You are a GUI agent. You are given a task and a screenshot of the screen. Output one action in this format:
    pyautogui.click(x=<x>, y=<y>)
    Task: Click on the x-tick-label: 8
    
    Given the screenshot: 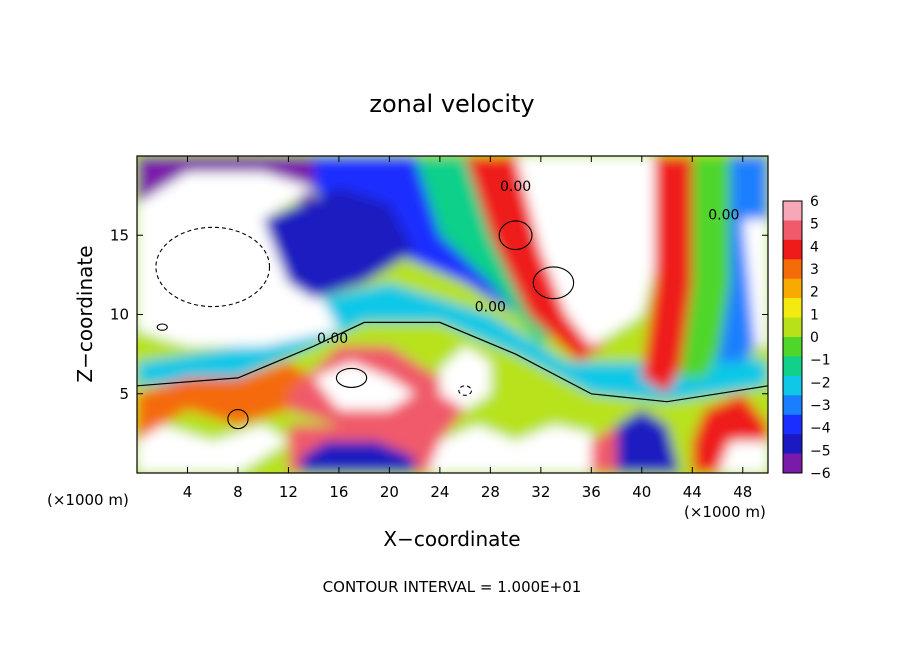 What is the action you would take?
    pyautogui.click(x=238, y=492)
    